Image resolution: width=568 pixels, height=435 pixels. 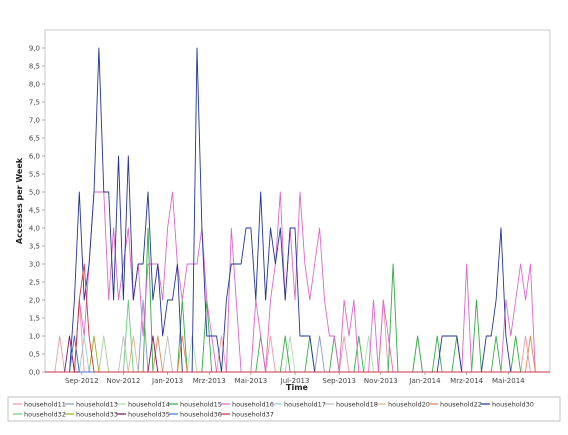 What do you see at coordinates (34, 85) in the screenshot?
I see `y-tick-label: 8,0` at bounding box center [34, 85].